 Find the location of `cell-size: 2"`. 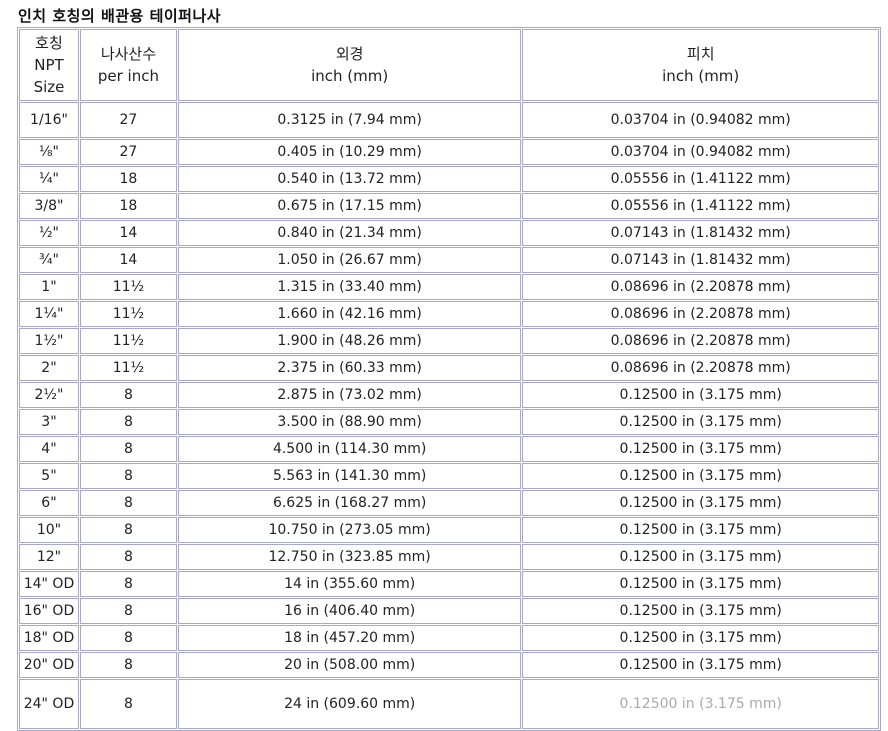

cell-size: 2" is located at coordinates (49, 368).